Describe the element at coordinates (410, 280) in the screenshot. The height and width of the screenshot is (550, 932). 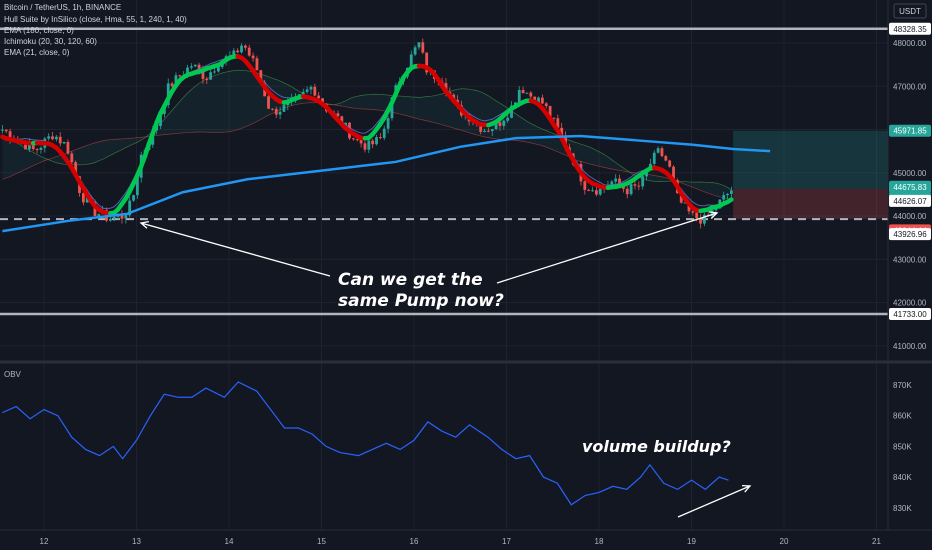
I see `pump-annotation-line1: Can we get the` at that location.